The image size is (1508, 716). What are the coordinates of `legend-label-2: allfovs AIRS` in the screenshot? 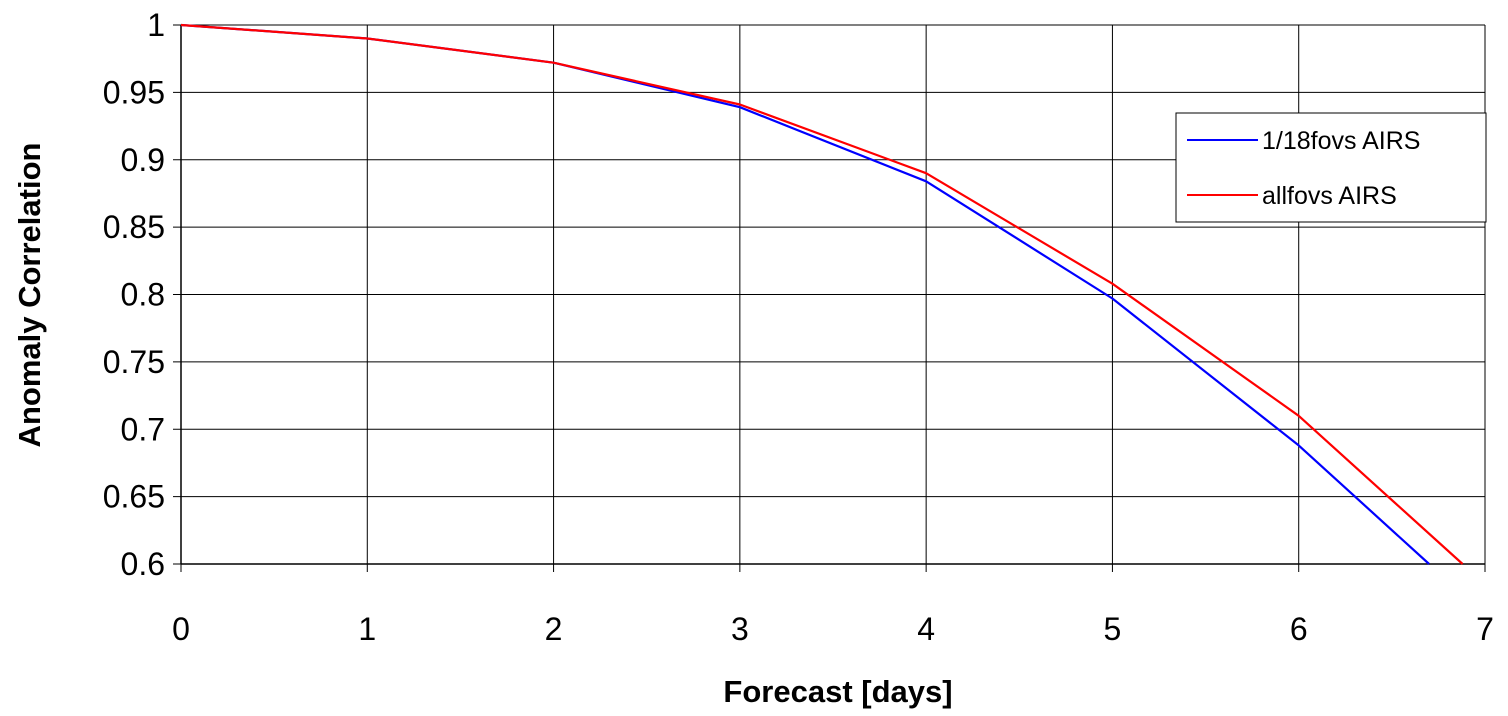 It's located at (1329, 196).